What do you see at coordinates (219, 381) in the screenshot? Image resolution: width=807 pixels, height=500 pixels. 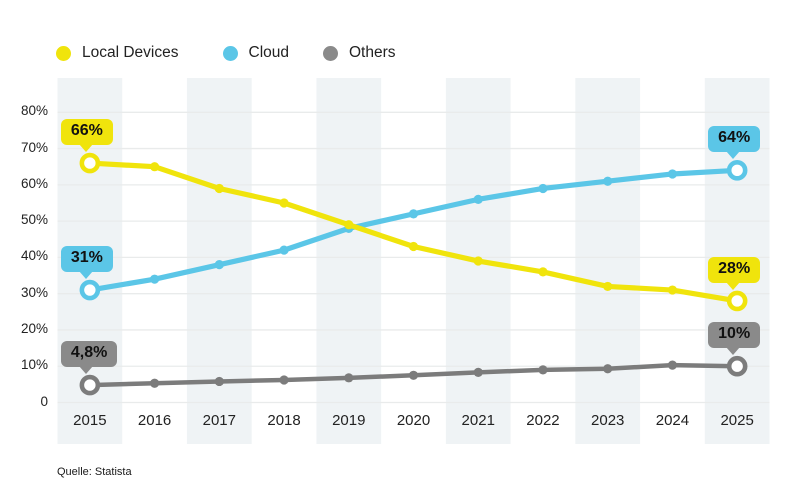 I see `data-point-others-2017` at bounding box center [219, 381].